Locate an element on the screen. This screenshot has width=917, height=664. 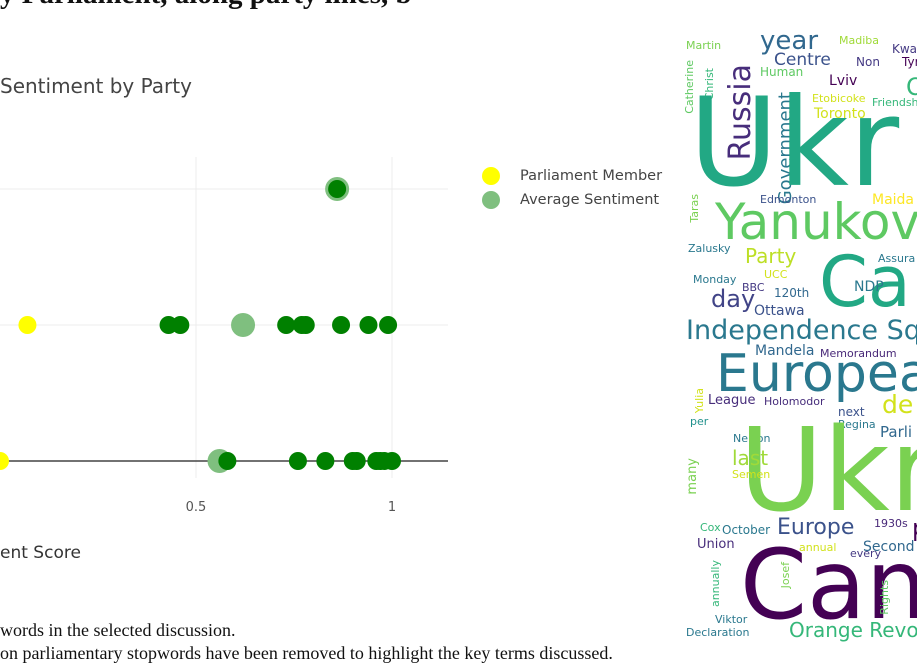
word-cloud-word: Assura is located at coordinates (897, 258).